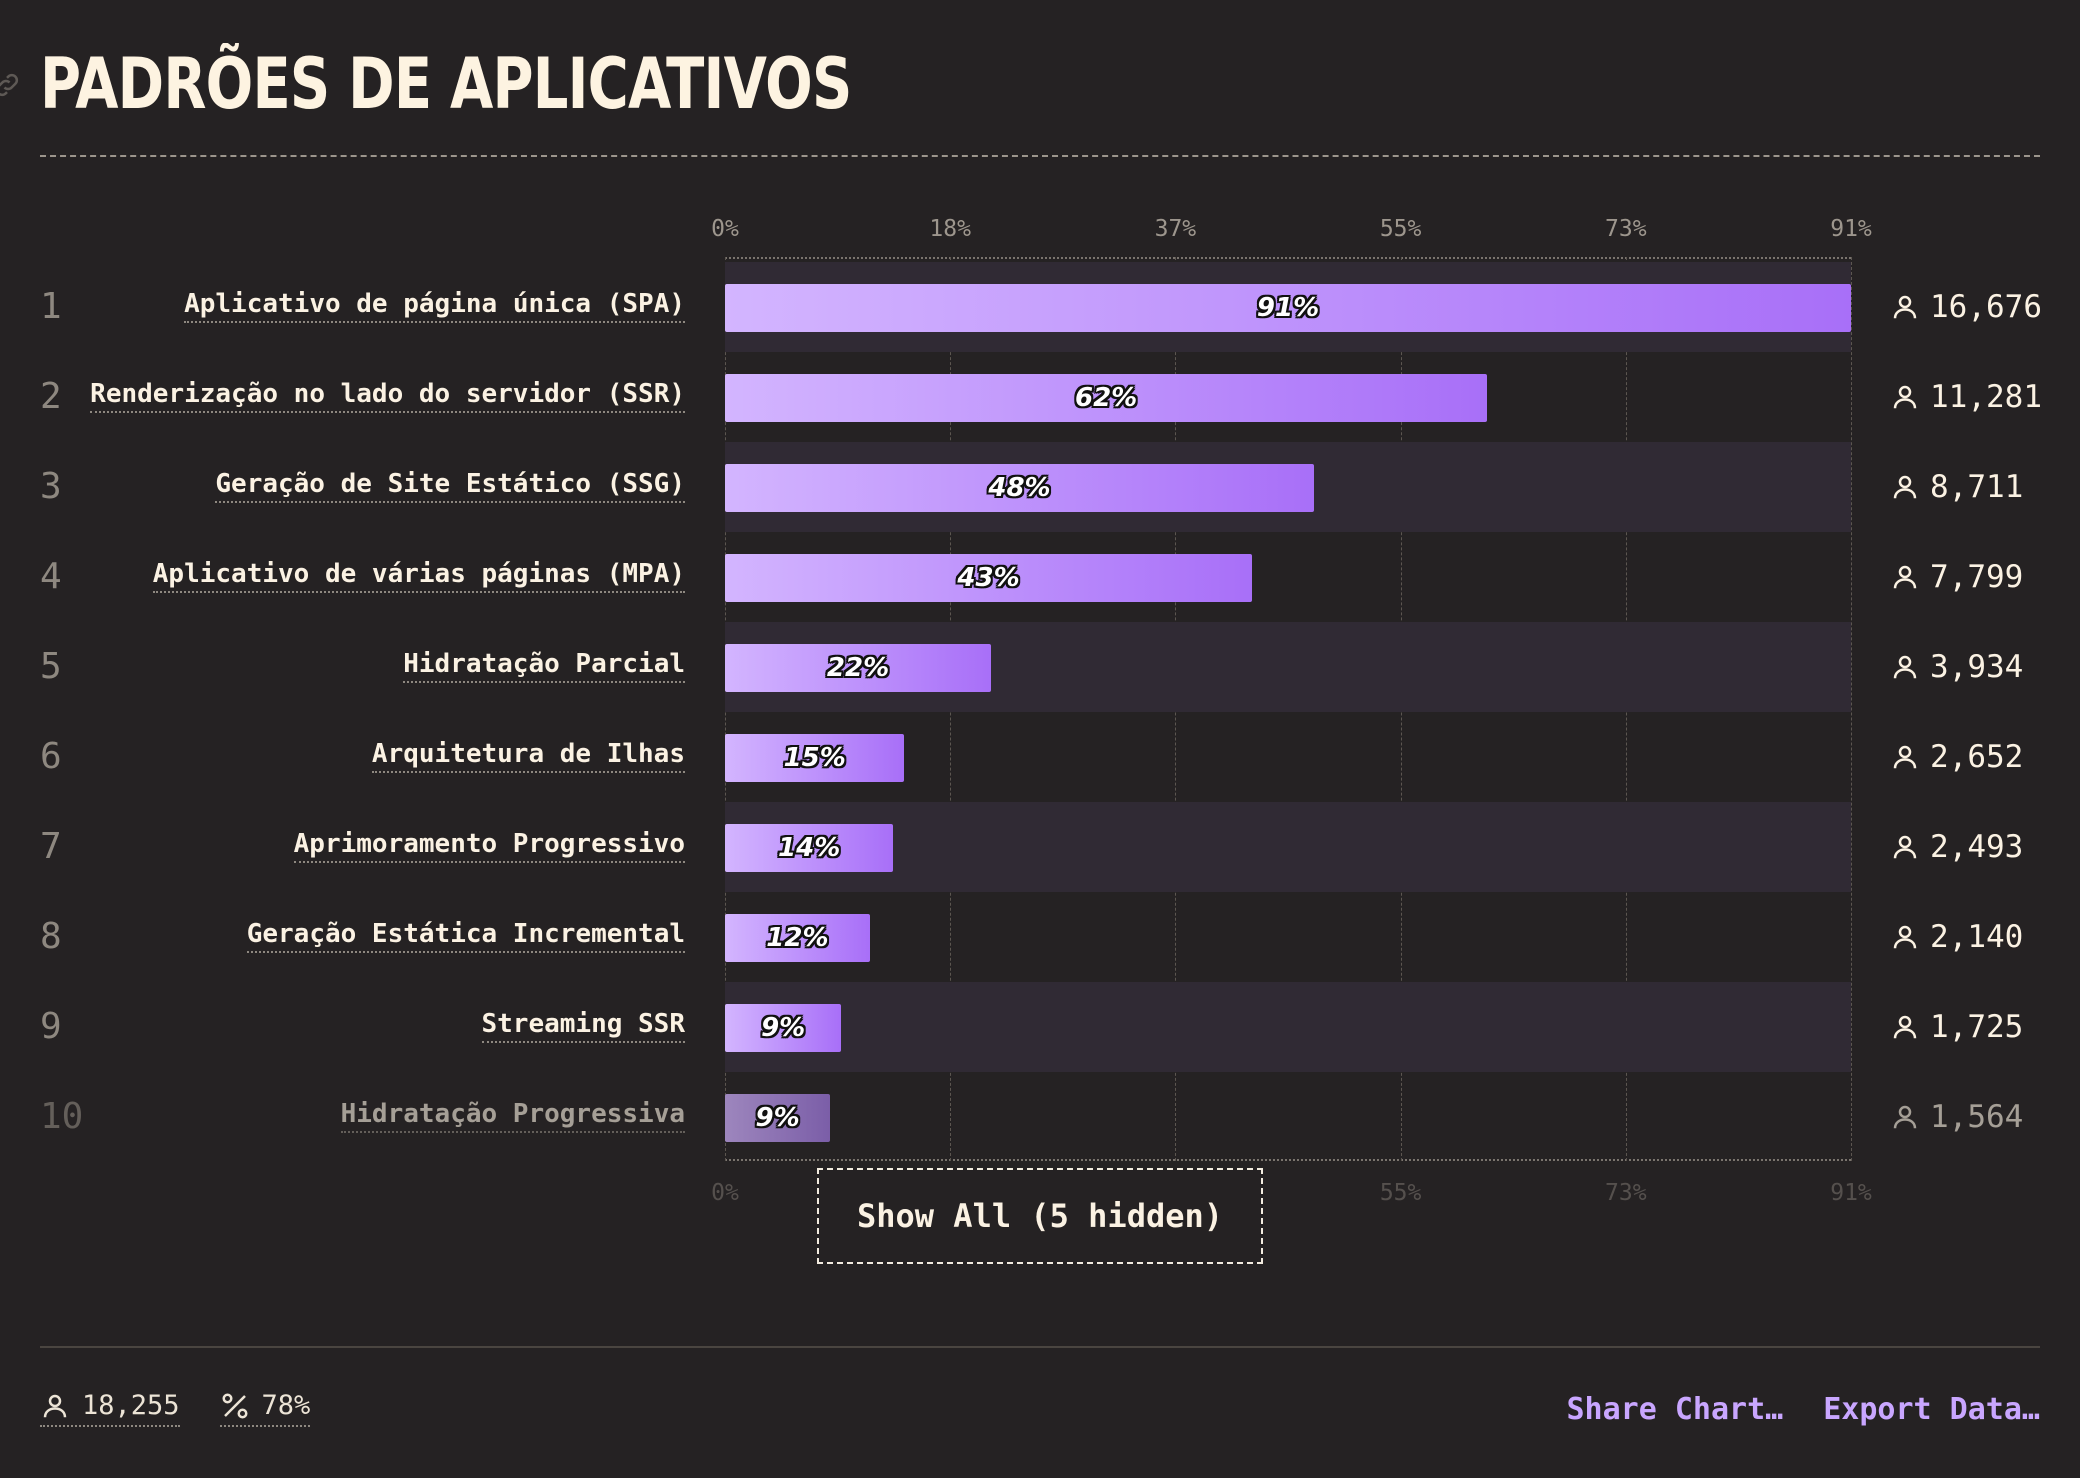 The width and height of the screenshot is (2080, 1478). I want to click on bar-value-label: 14%, so click(809, 848).